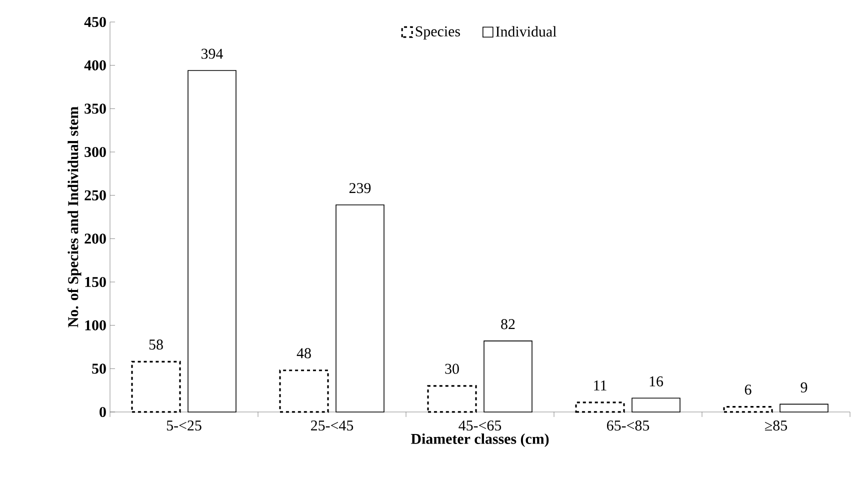 Image resolution: width=859 pixels, height=477 pixels. I want to click on y-tick-label: 450, so click(95, 22).